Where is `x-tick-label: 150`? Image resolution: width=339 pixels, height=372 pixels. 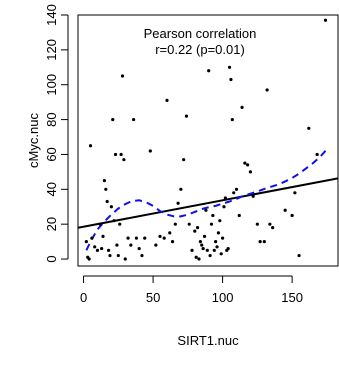
x-tick-label: 150 is located at coordinates (292, 297).